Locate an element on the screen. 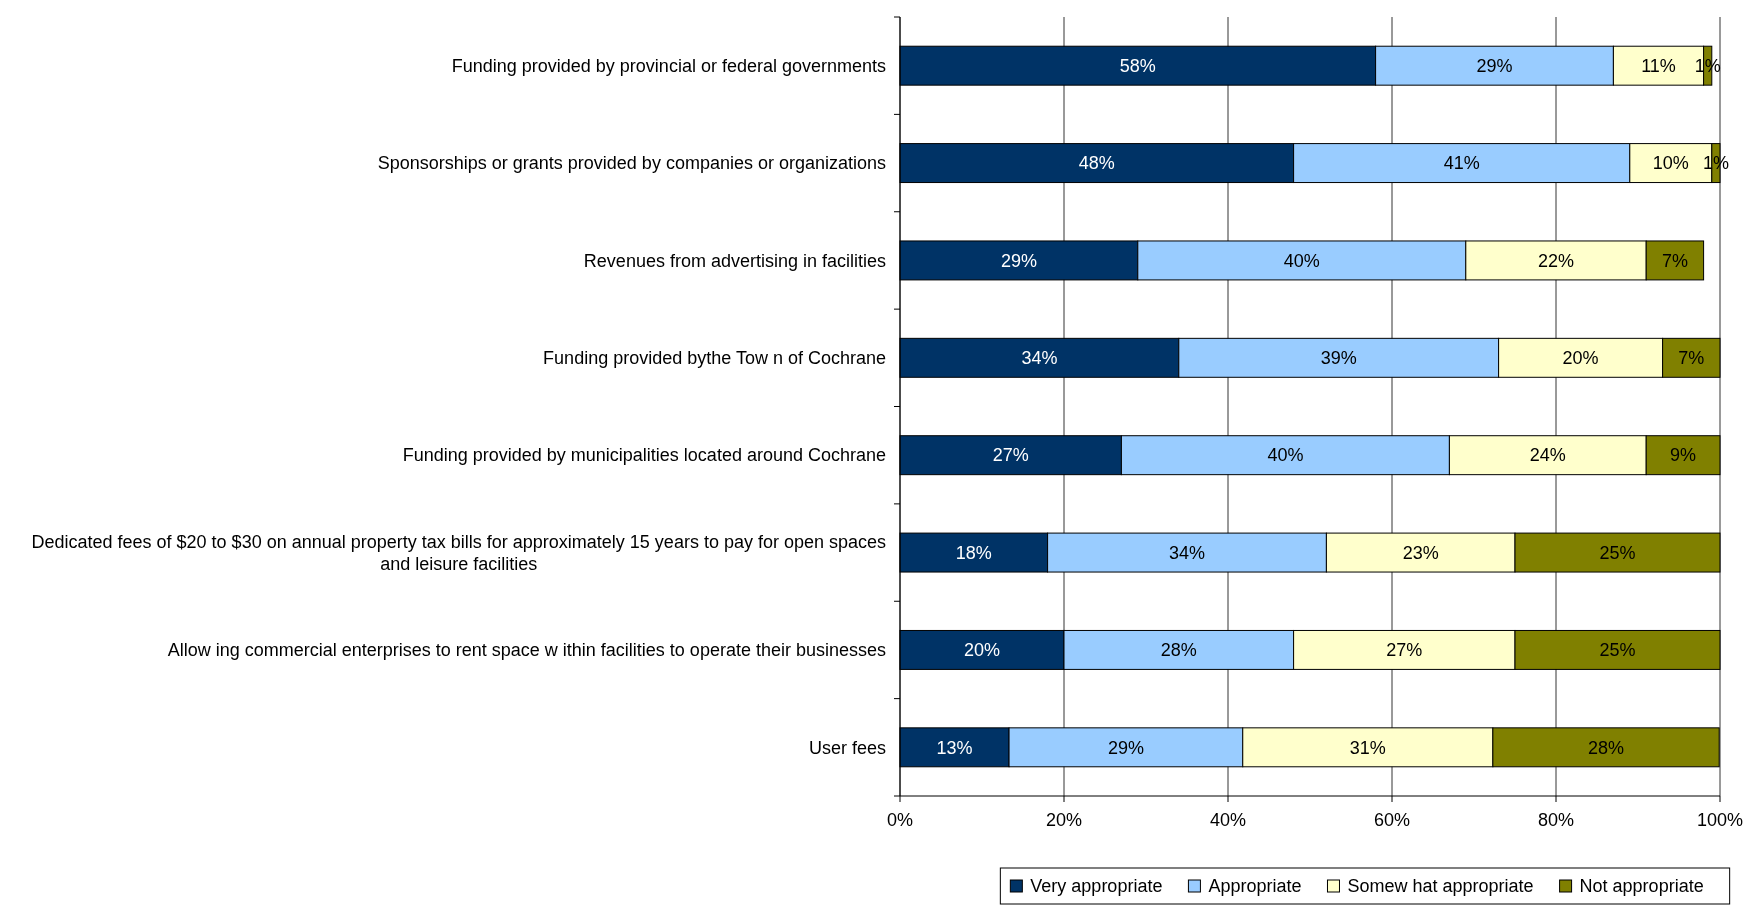 Image resolution: width=1764 pixels, height=909 pixels. y-tick-label: Funding provided by provincial or federal governments is located at coordinates (668, 65).